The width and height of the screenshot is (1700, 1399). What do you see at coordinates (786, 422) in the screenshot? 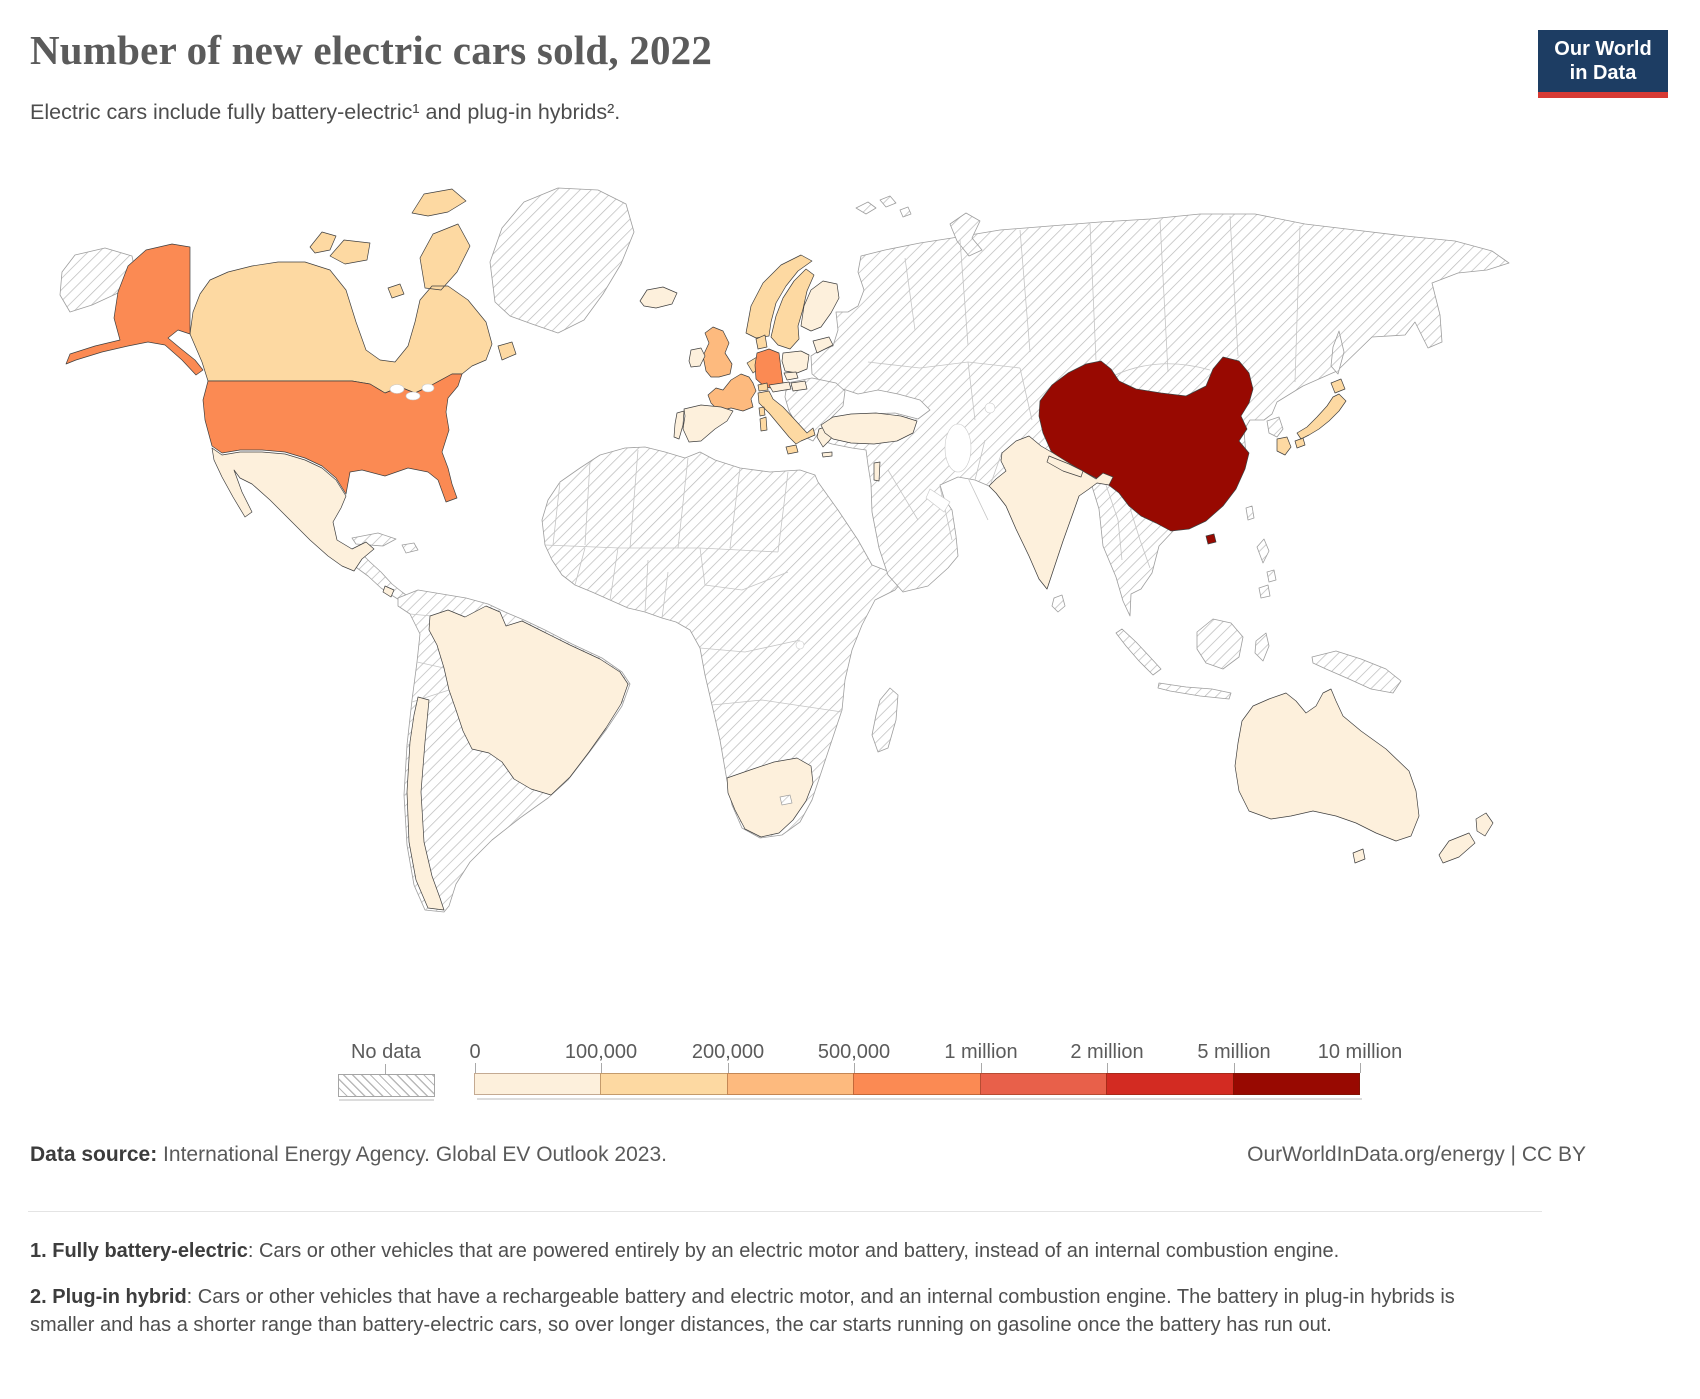
I see `country-italy` at bounding box center [786, 422].